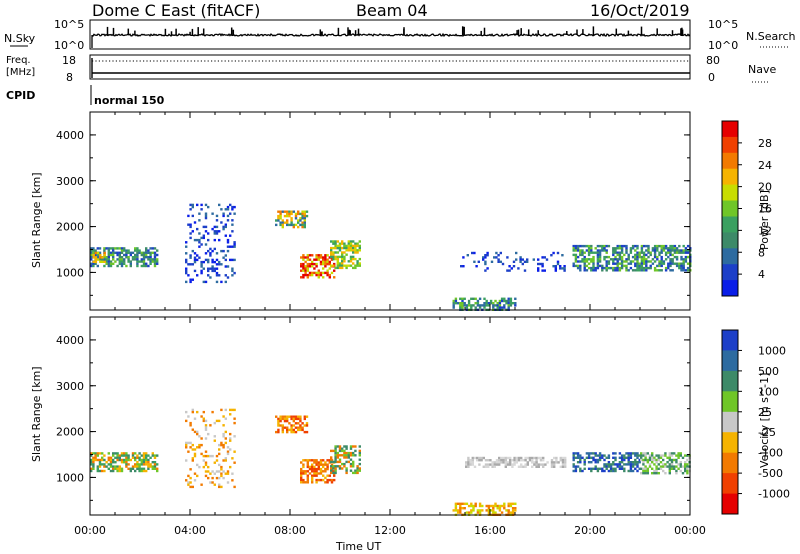  I want to click on power-colorbar-label: Power [dB], so click(764, 220).